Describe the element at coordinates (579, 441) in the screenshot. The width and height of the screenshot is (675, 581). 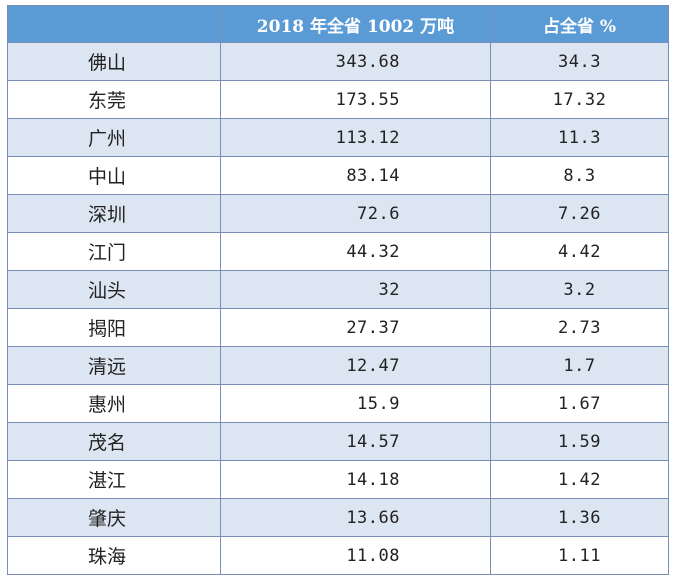
I see `cell-share: 1.59` at that location.